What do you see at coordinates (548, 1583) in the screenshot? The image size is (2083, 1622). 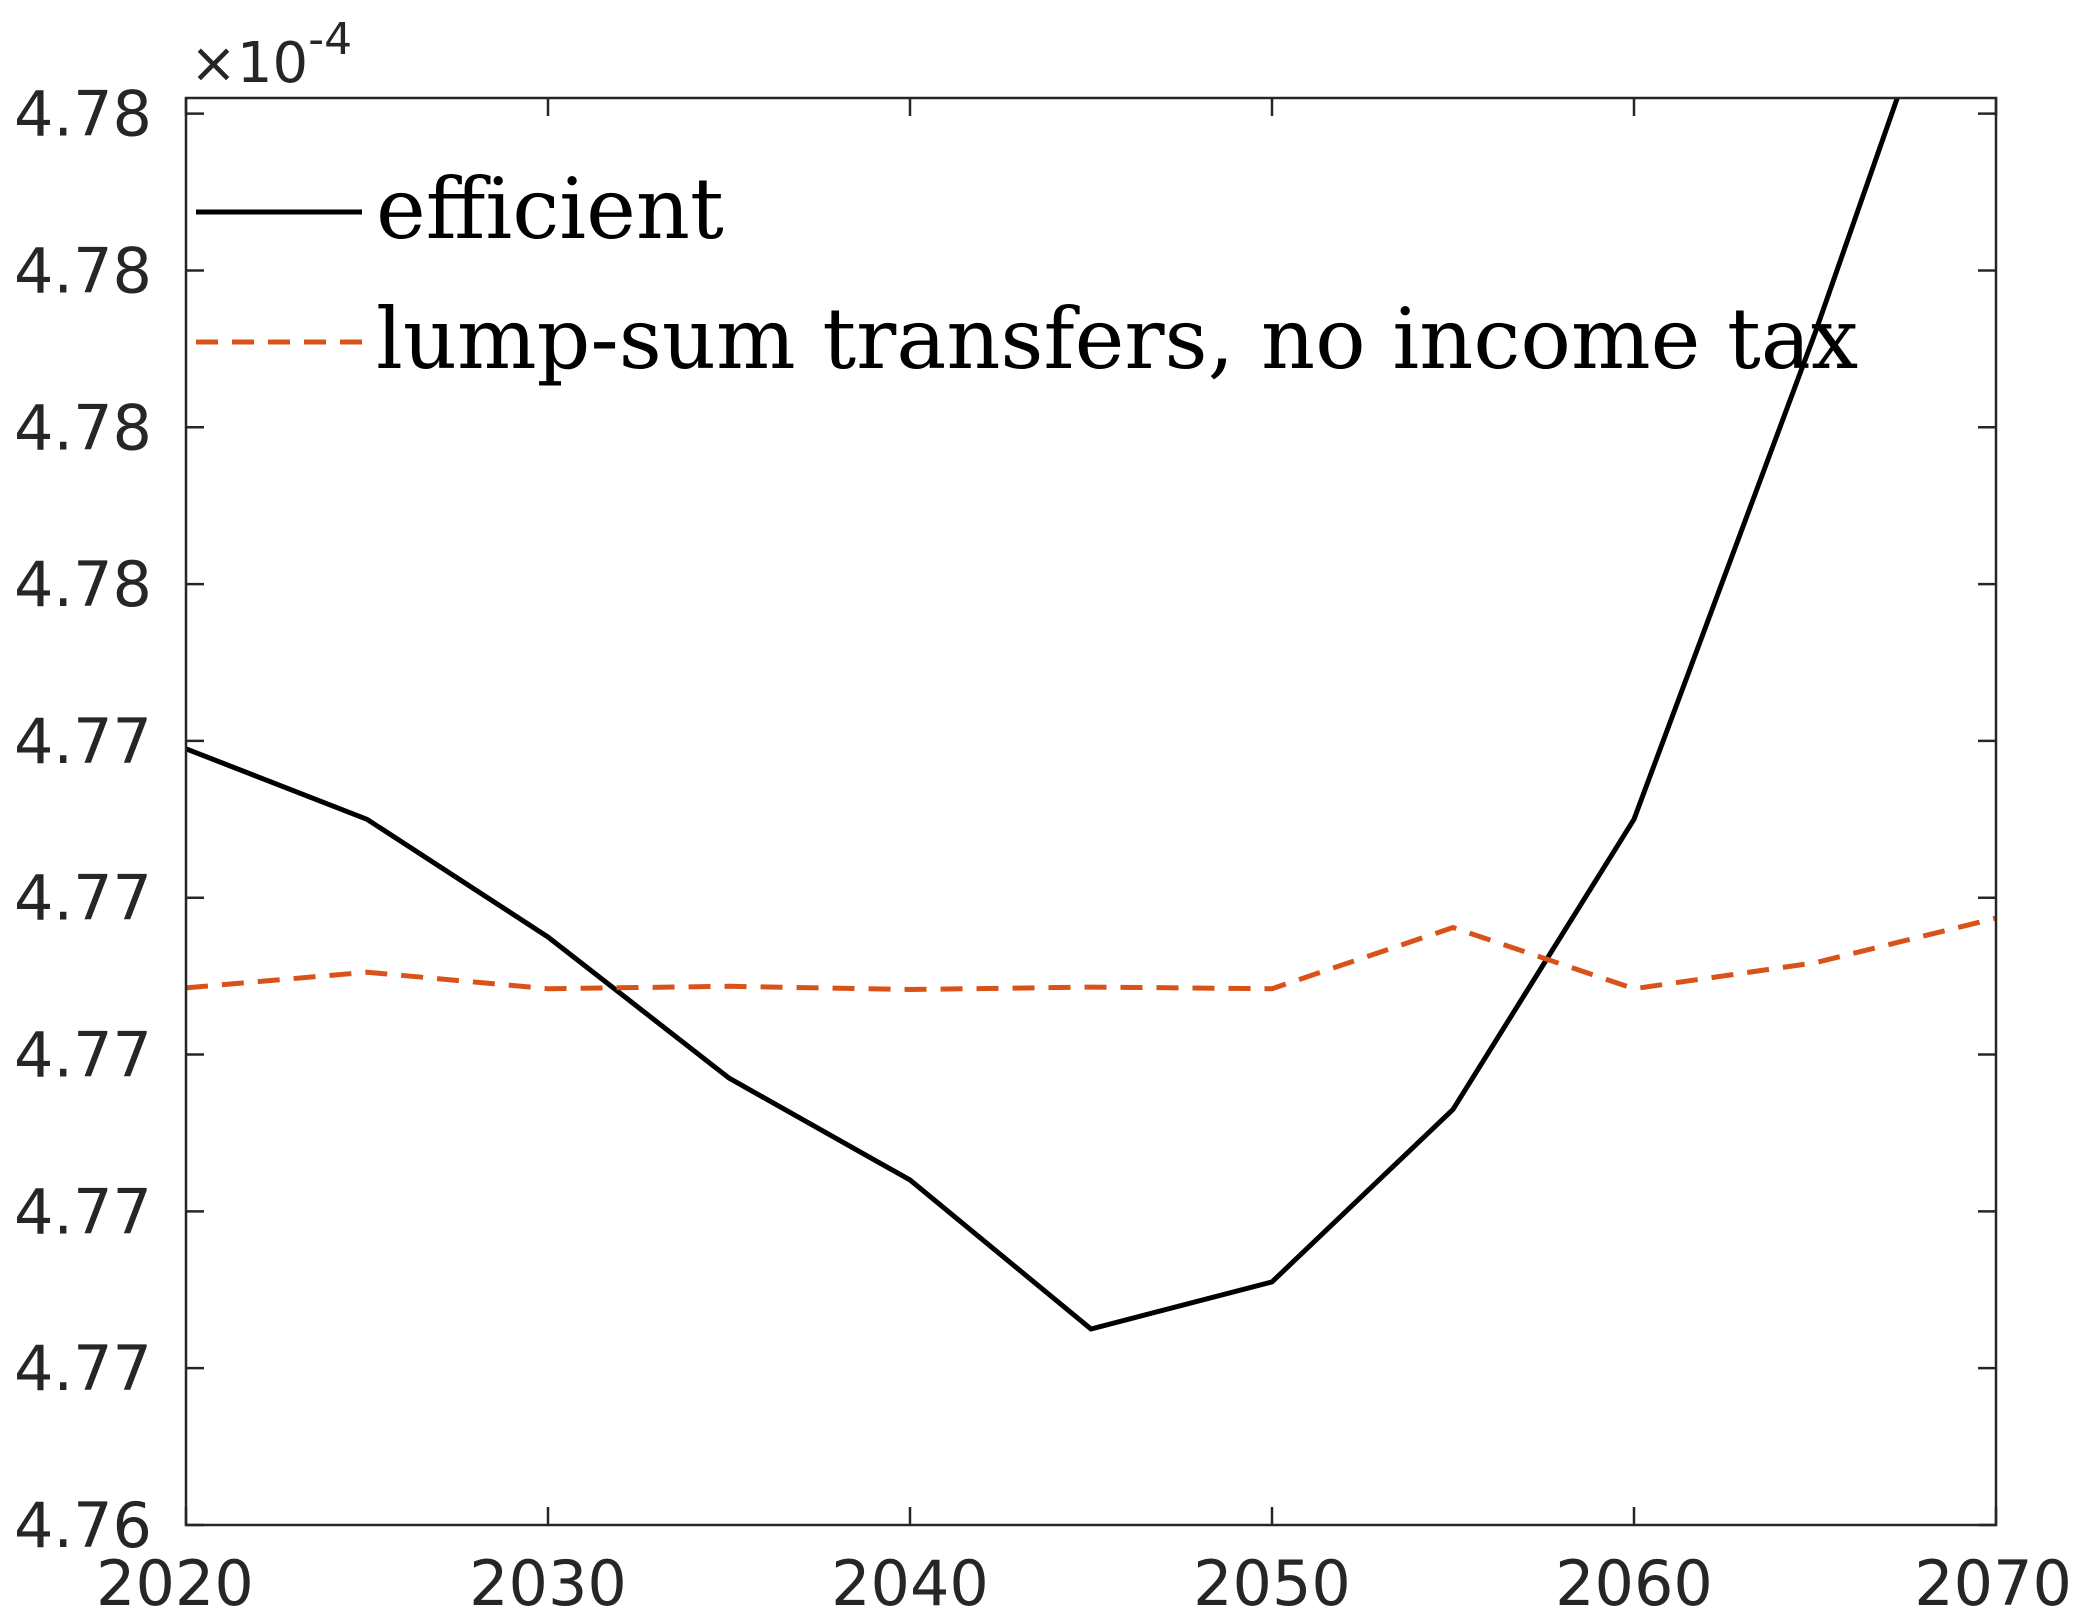 I see `x-tick-label: 2030` at bounding box center [548, 1583].